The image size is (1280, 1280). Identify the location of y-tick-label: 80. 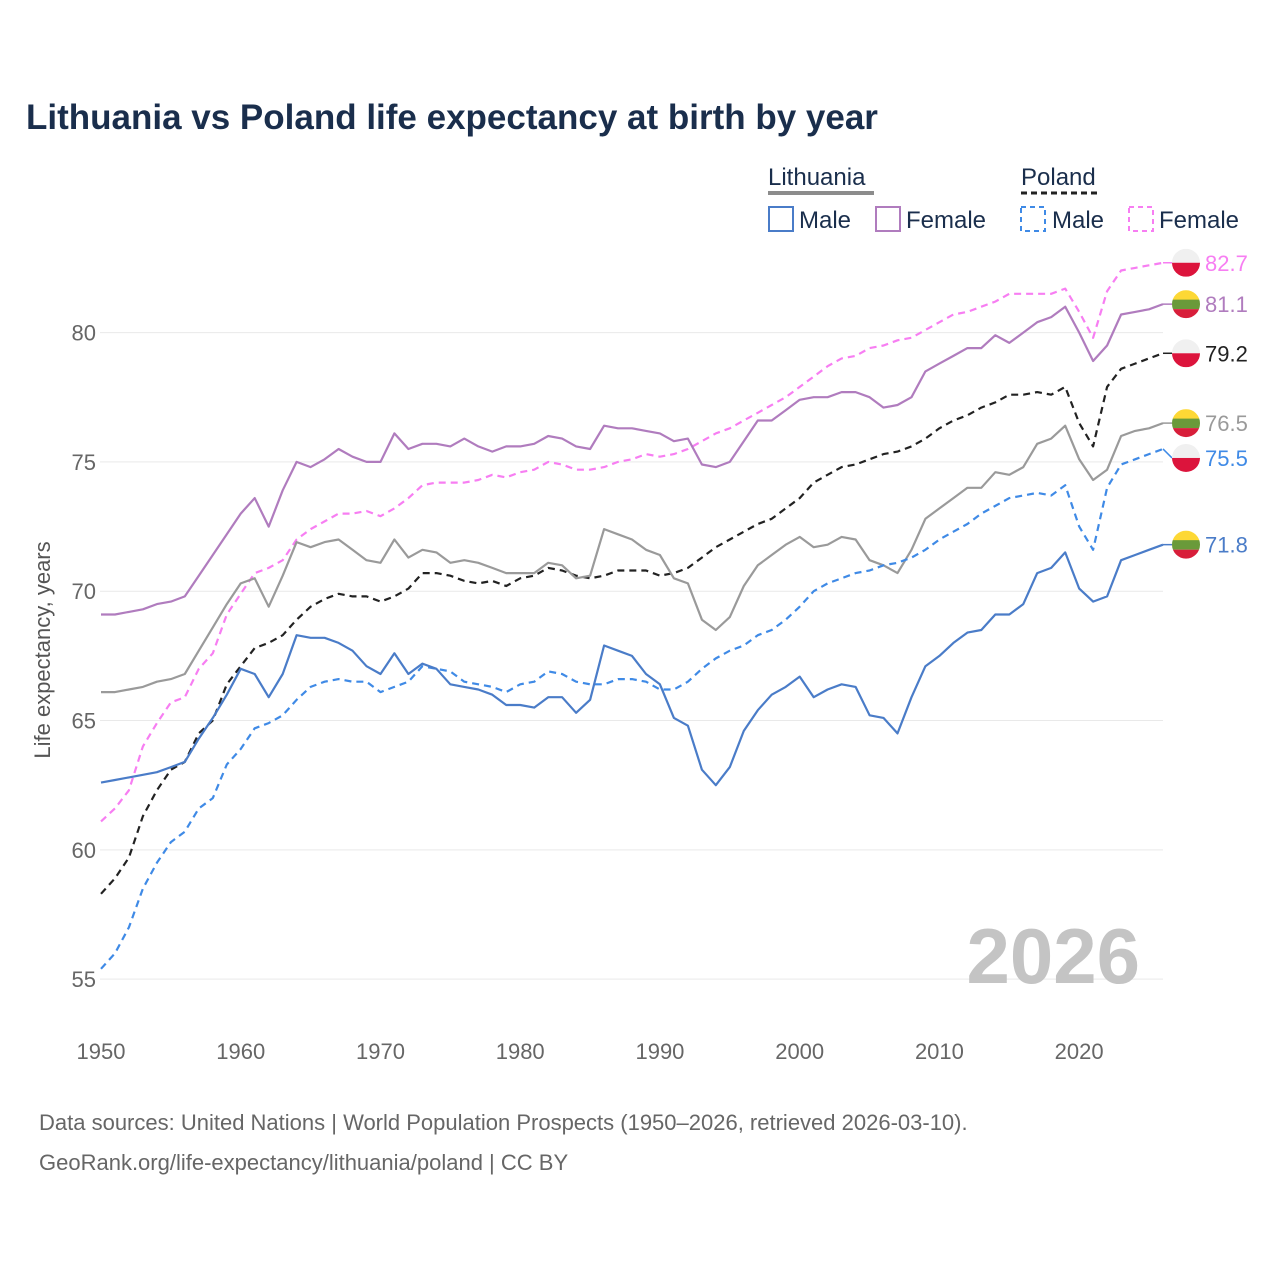
(84, 333).